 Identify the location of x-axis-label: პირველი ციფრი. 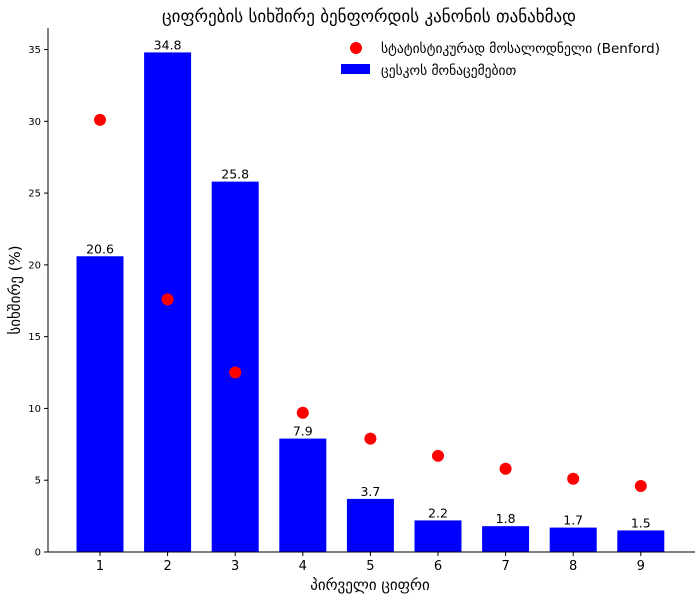
(370, 585).